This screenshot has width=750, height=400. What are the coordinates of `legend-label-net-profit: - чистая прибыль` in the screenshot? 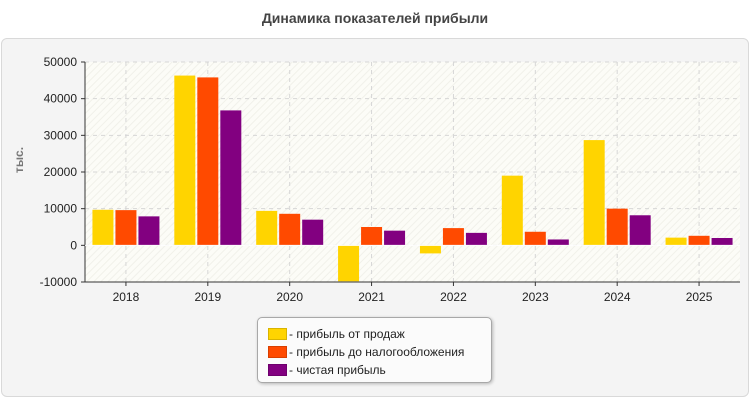 It's located at (337, 369).